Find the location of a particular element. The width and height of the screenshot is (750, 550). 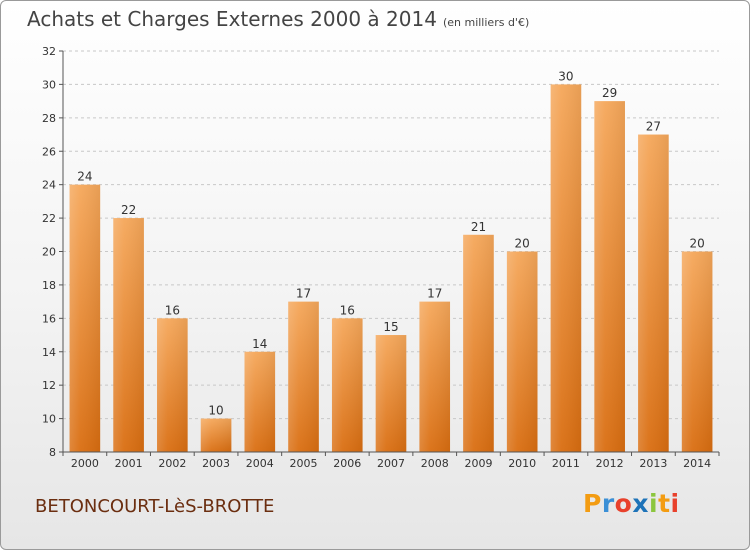

bar-shine-2014 is located at coordinates (697, 351).